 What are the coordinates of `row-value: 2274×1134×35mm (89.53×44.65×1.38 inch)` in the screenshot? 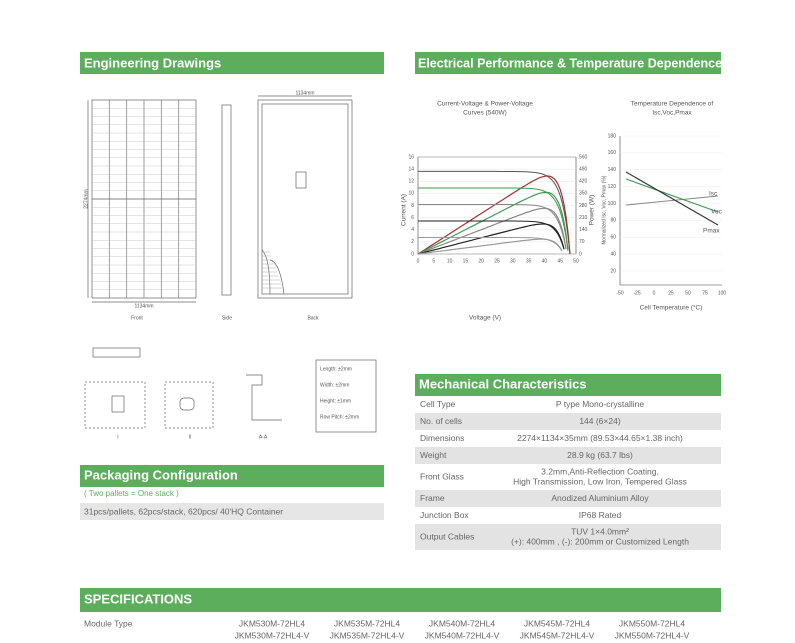 It's located at (600, 438).